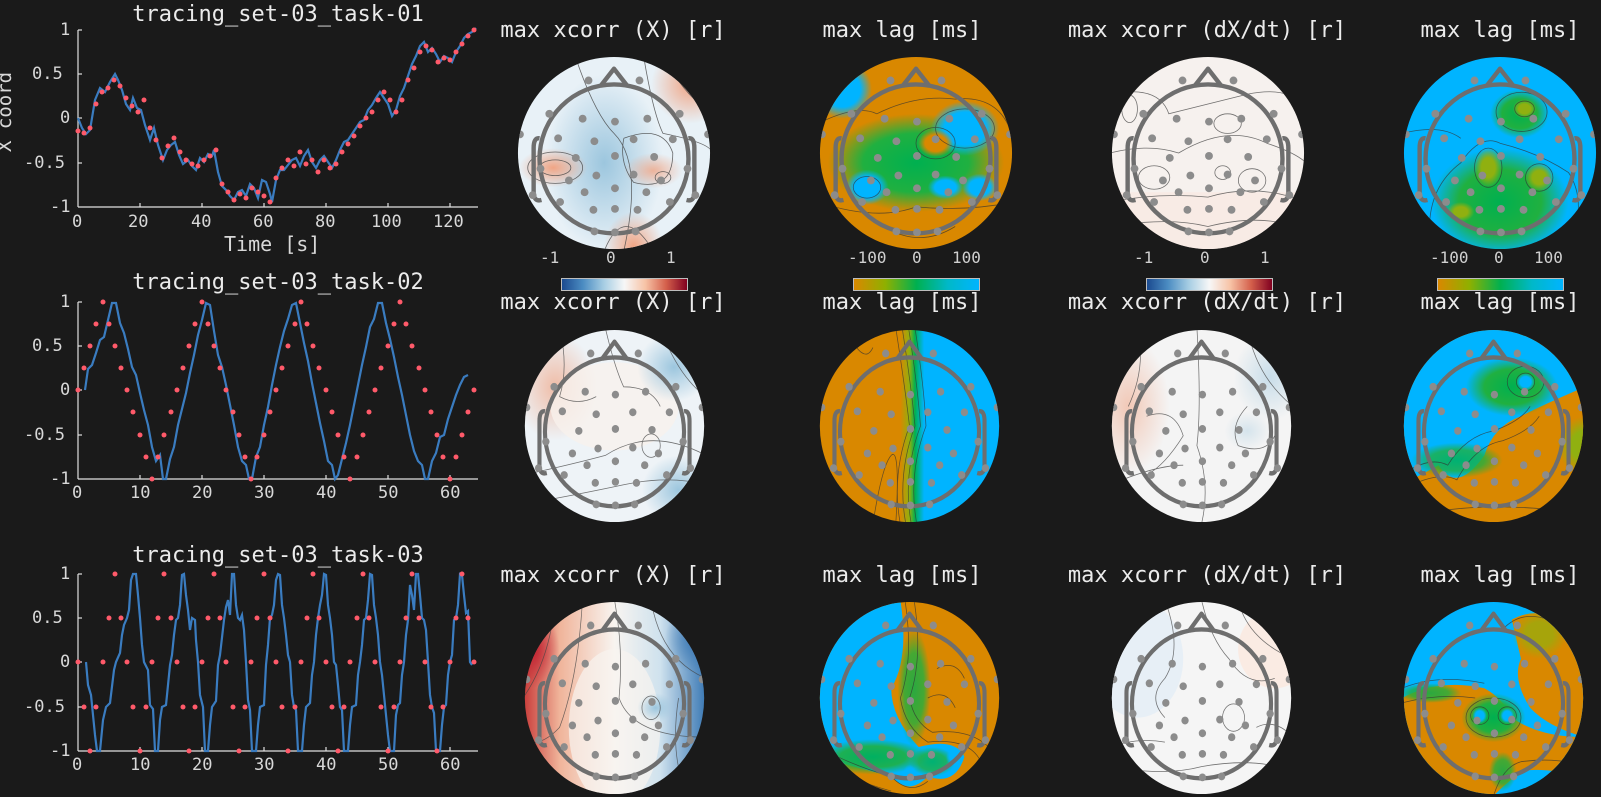 The image size is (1601, 797). I want to click on trace-title: tracing_set-03_task-01, so click(278, 14).